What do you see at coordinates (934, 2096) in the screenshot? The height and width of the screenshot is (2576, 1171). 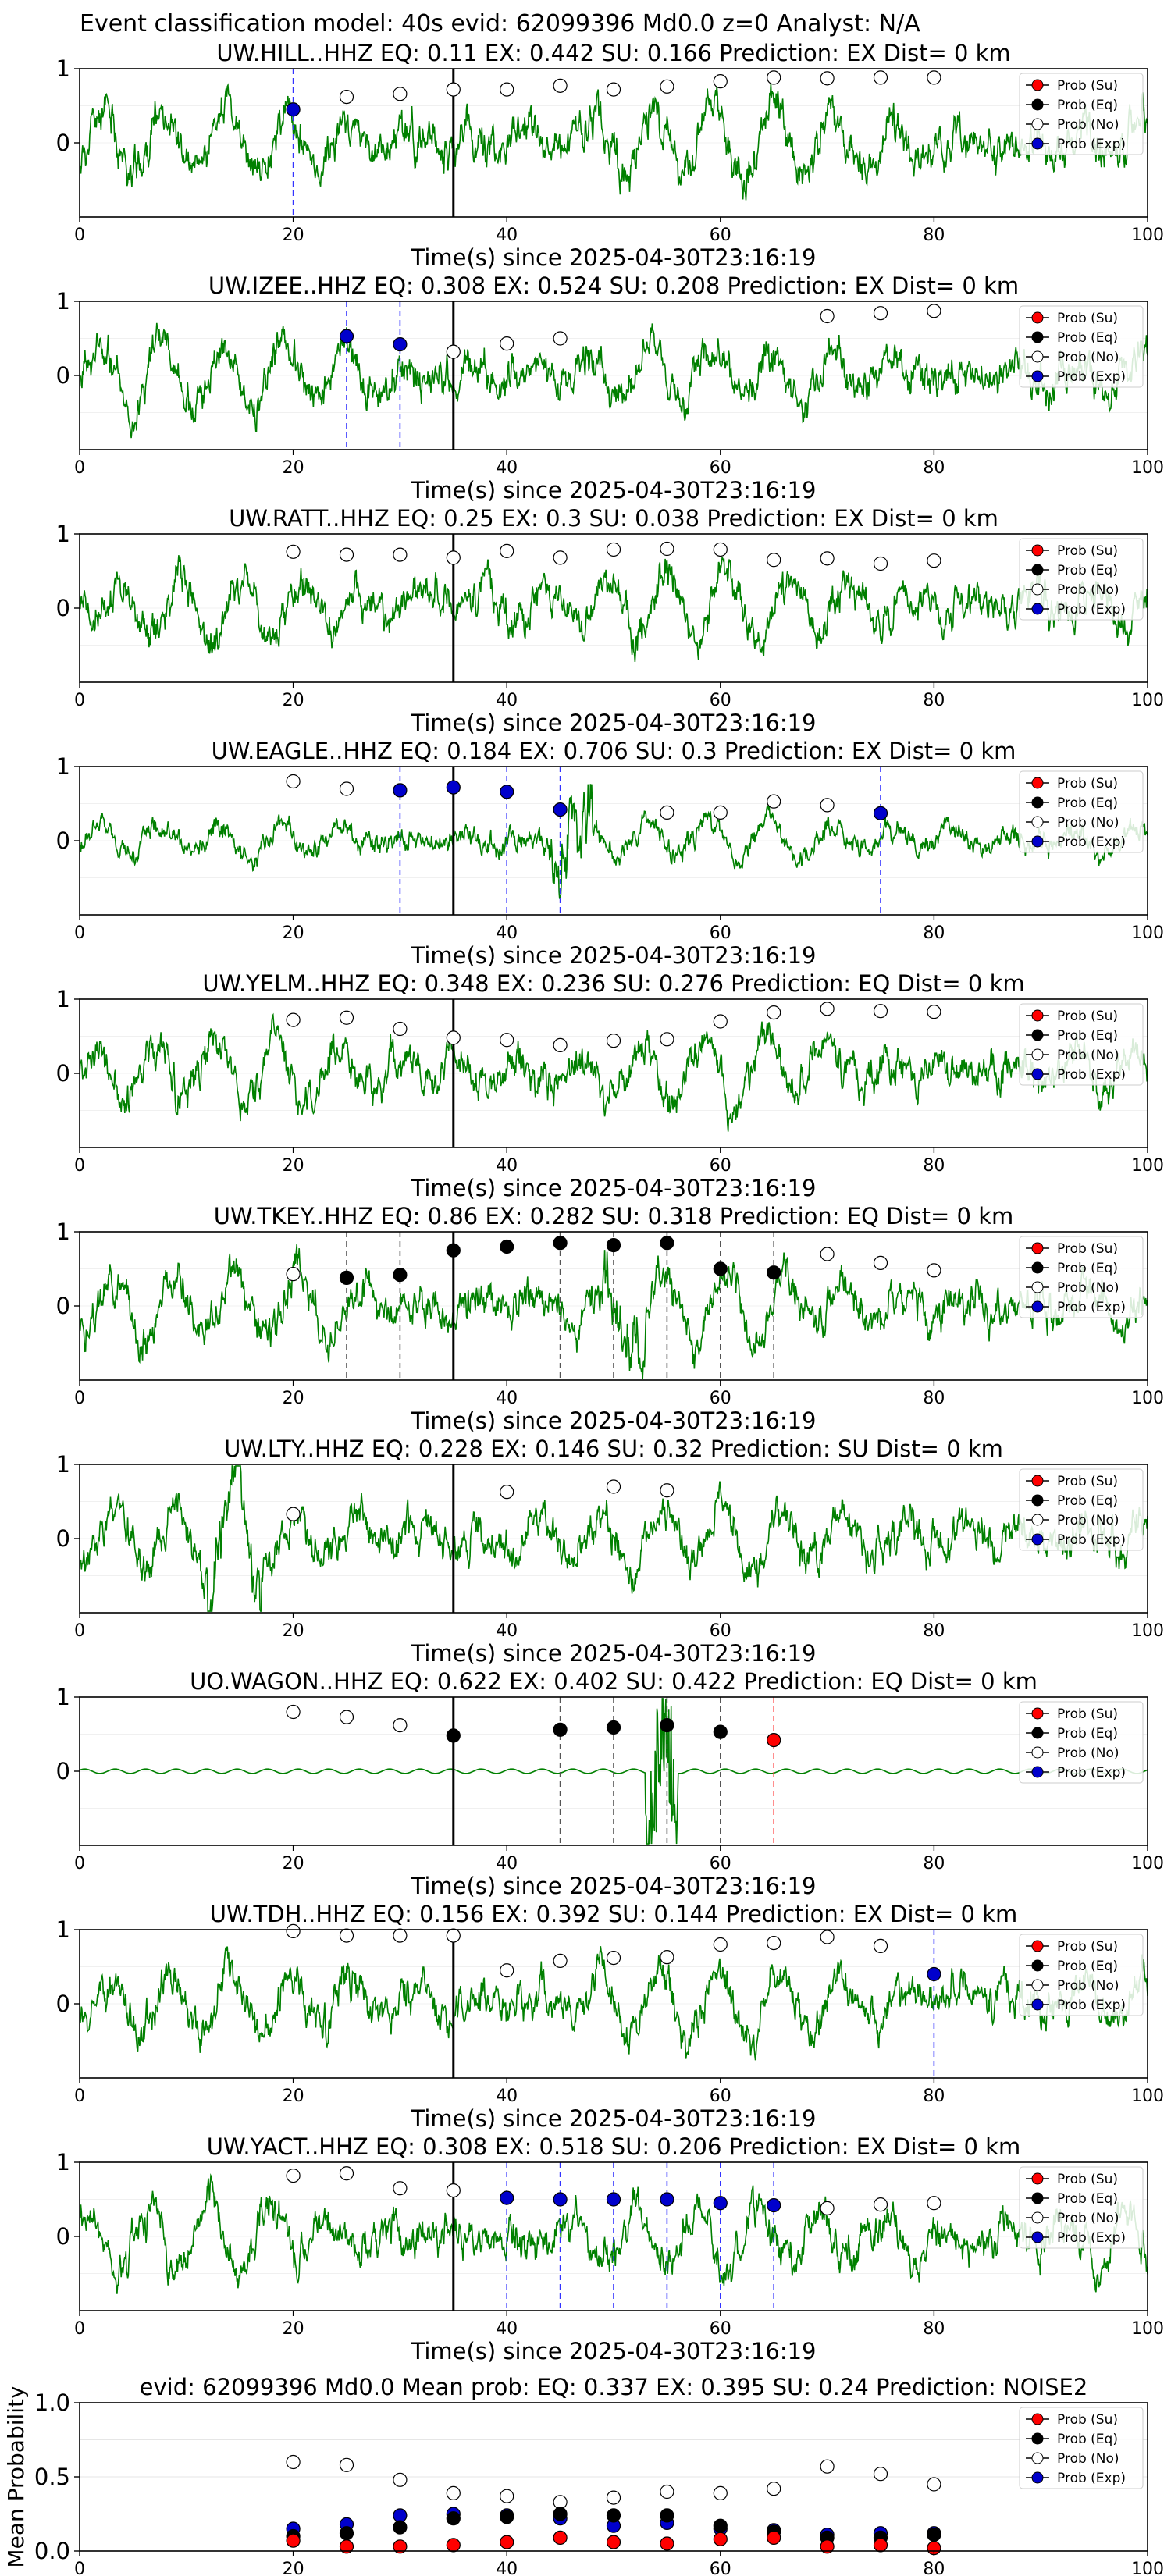 I see `x-tick-label: 80` at bounding box center [934, 2096].